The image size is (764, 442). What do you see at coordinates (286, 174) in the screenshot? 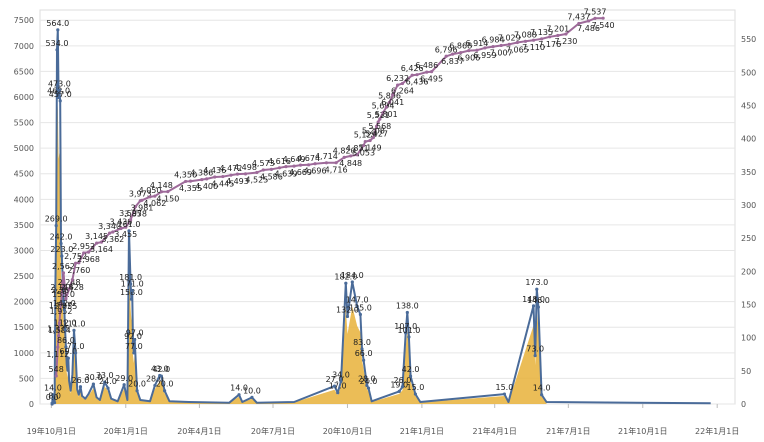
I see `cumulative-data-label: 4,639` at bounding box center [286, 174].